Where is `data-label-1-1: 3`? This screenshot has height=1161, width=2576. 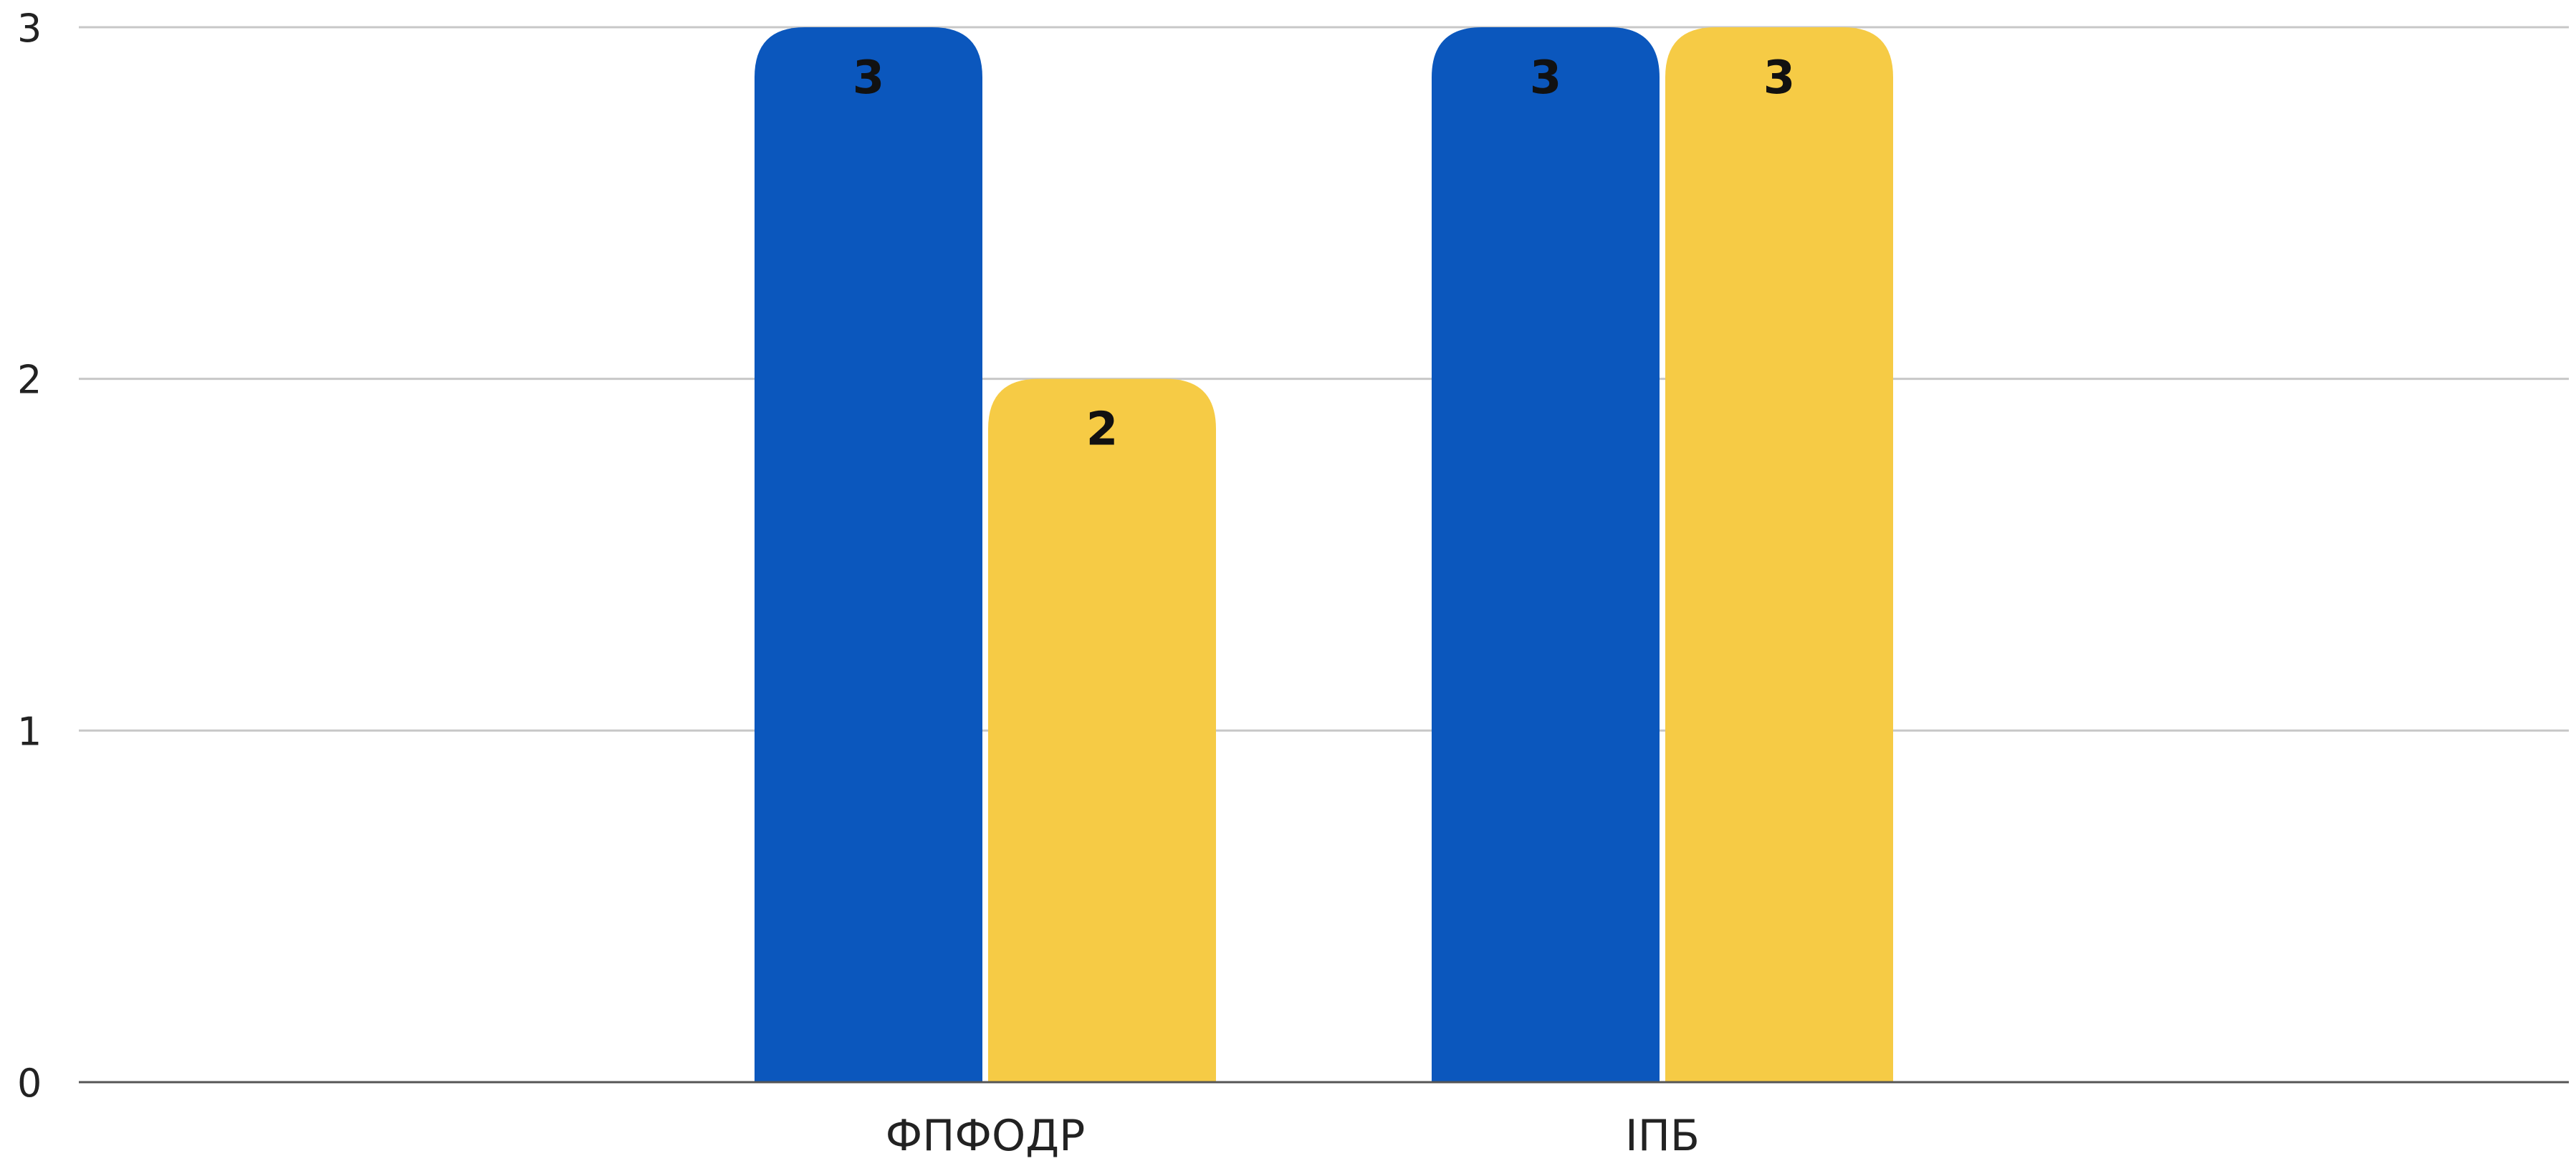
data-label-1-1: 3 is located at coordinates (1780, 78).